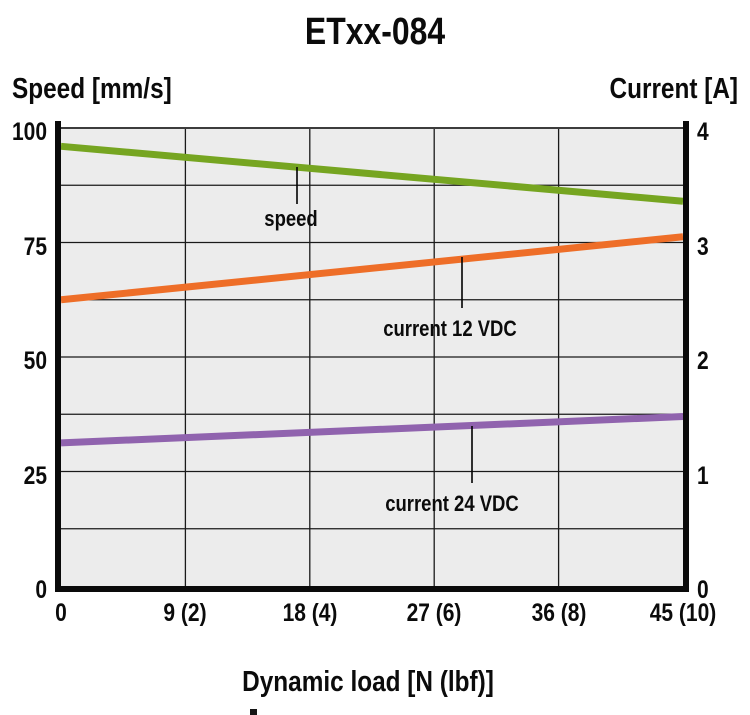 Image resolution: width=750 pixels, height=715 pixels. I want to click on speed-line, so click(372, 173).